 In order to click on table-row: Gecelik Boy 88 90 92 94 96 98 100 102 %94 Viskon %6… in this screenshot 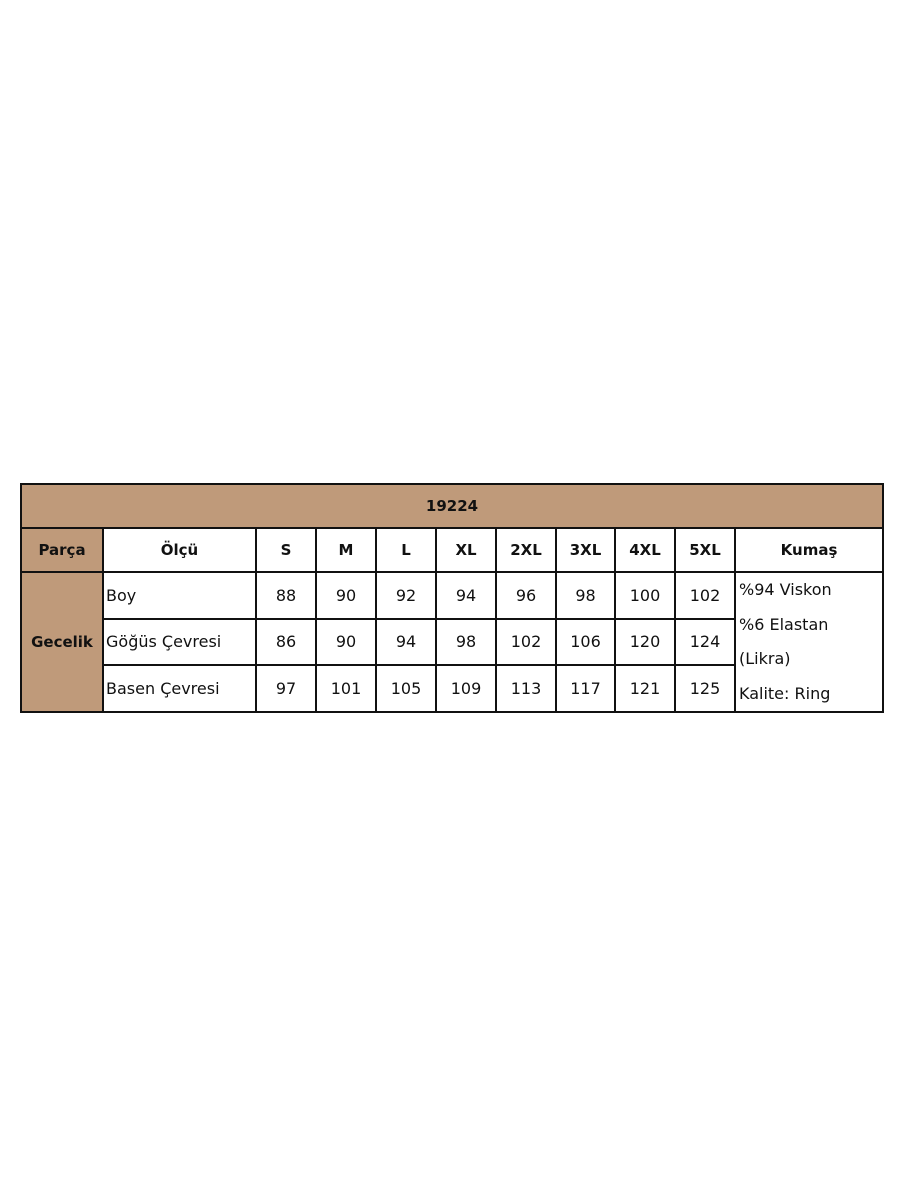, I will do `click(452, 642)`.